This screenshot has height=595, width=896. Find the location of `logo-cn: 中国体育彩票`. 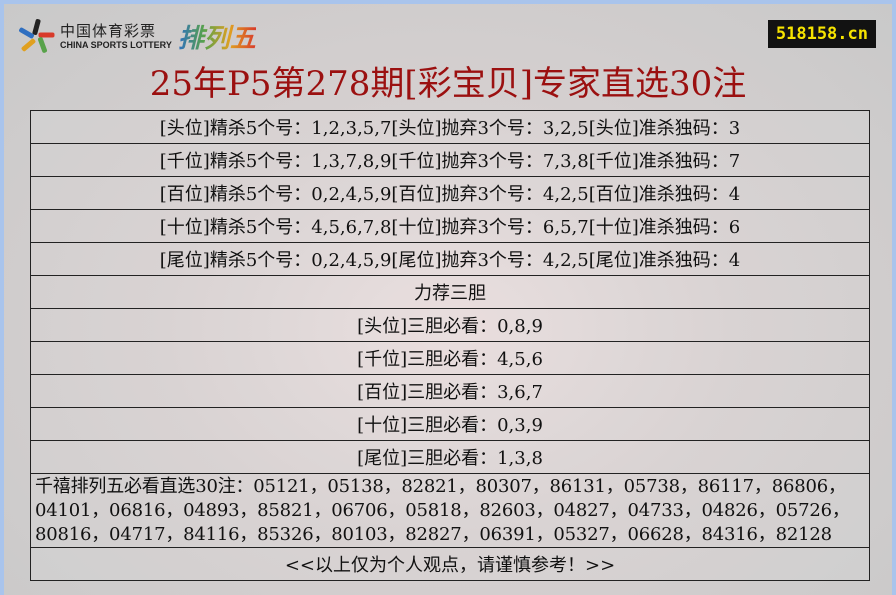

logo-cn: 中国体育彩票 is located at coordinates (108, 30).